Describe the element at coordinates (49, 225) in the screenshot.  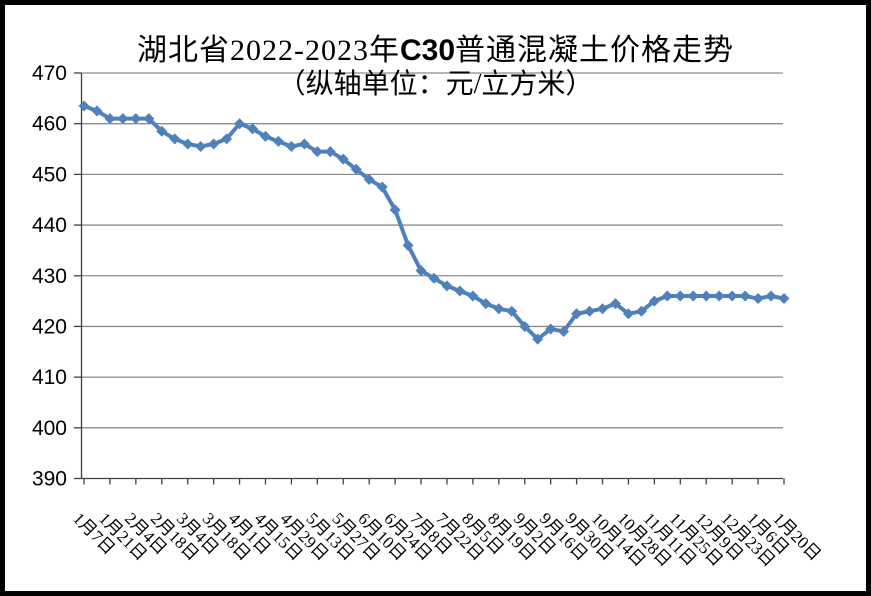
I see `y-axis-label: 440` at that location.